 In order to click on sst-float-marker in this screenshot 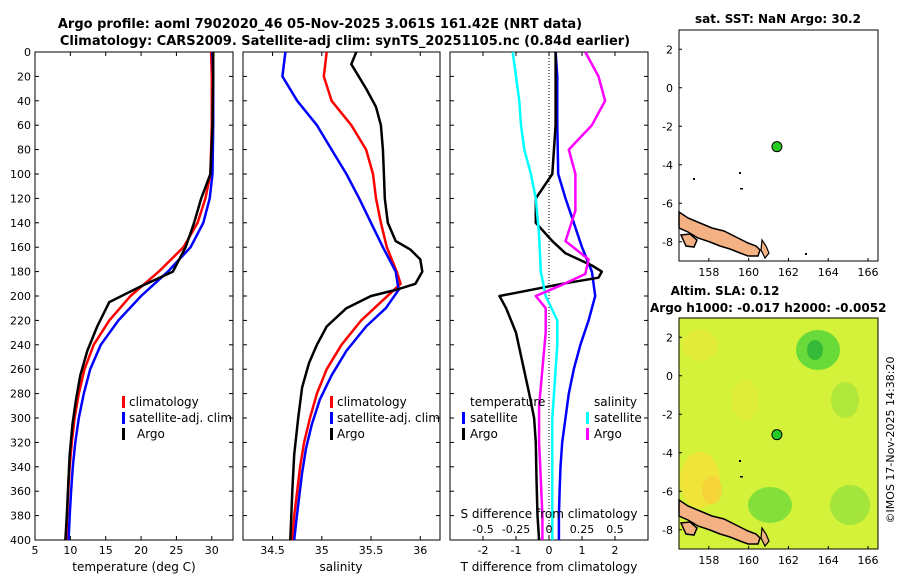, I will do `click(777, 147)`.